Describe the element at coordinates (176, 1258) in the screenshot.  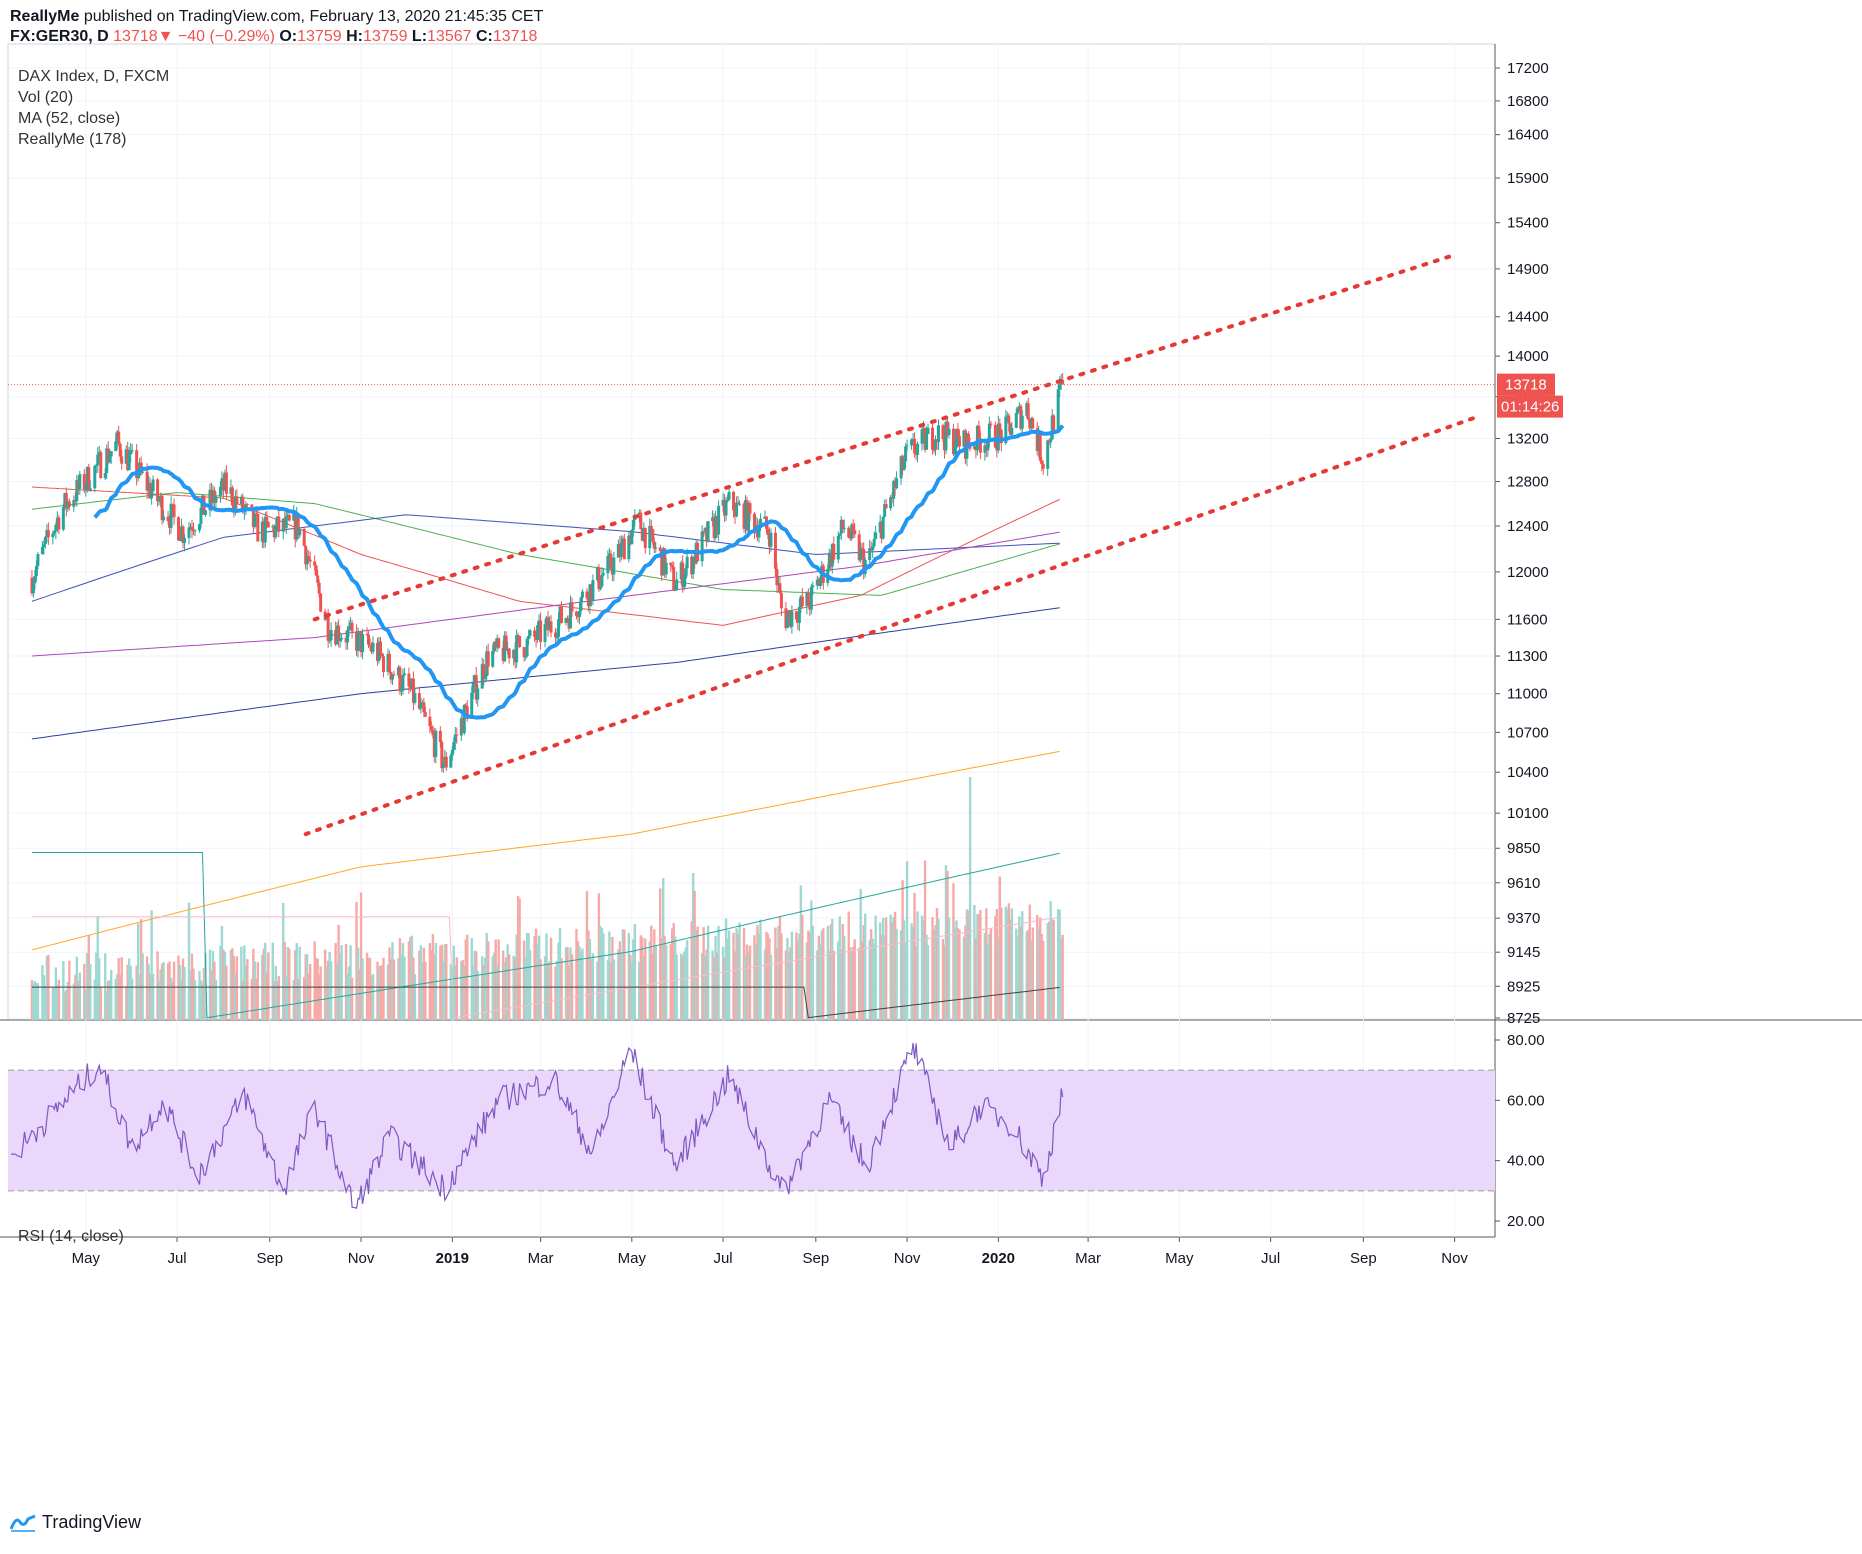
I see `time-tick-label: Jul` at that location.